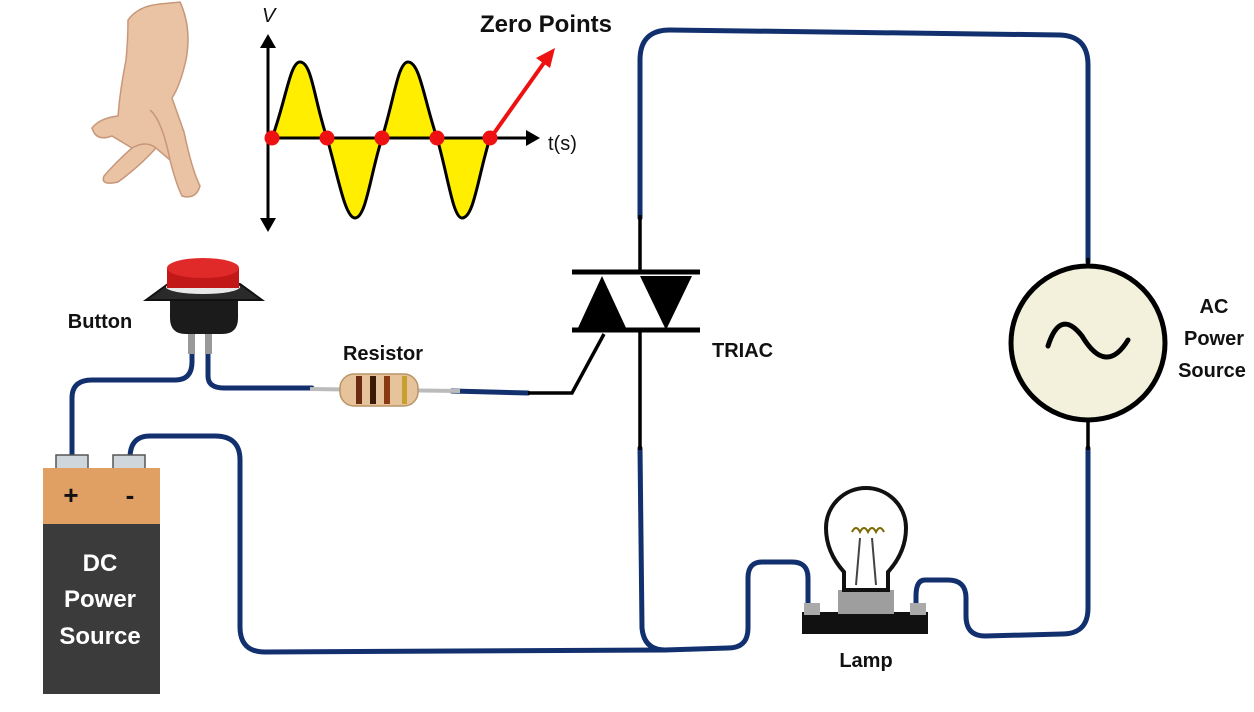 Image resolution: width=1254 pixels, height=712 pixels. What do you see at coordinates (1214, 307) in the screenshot?
I see `ac-source-label-line1: AC` at bounding box center [1214, 307].